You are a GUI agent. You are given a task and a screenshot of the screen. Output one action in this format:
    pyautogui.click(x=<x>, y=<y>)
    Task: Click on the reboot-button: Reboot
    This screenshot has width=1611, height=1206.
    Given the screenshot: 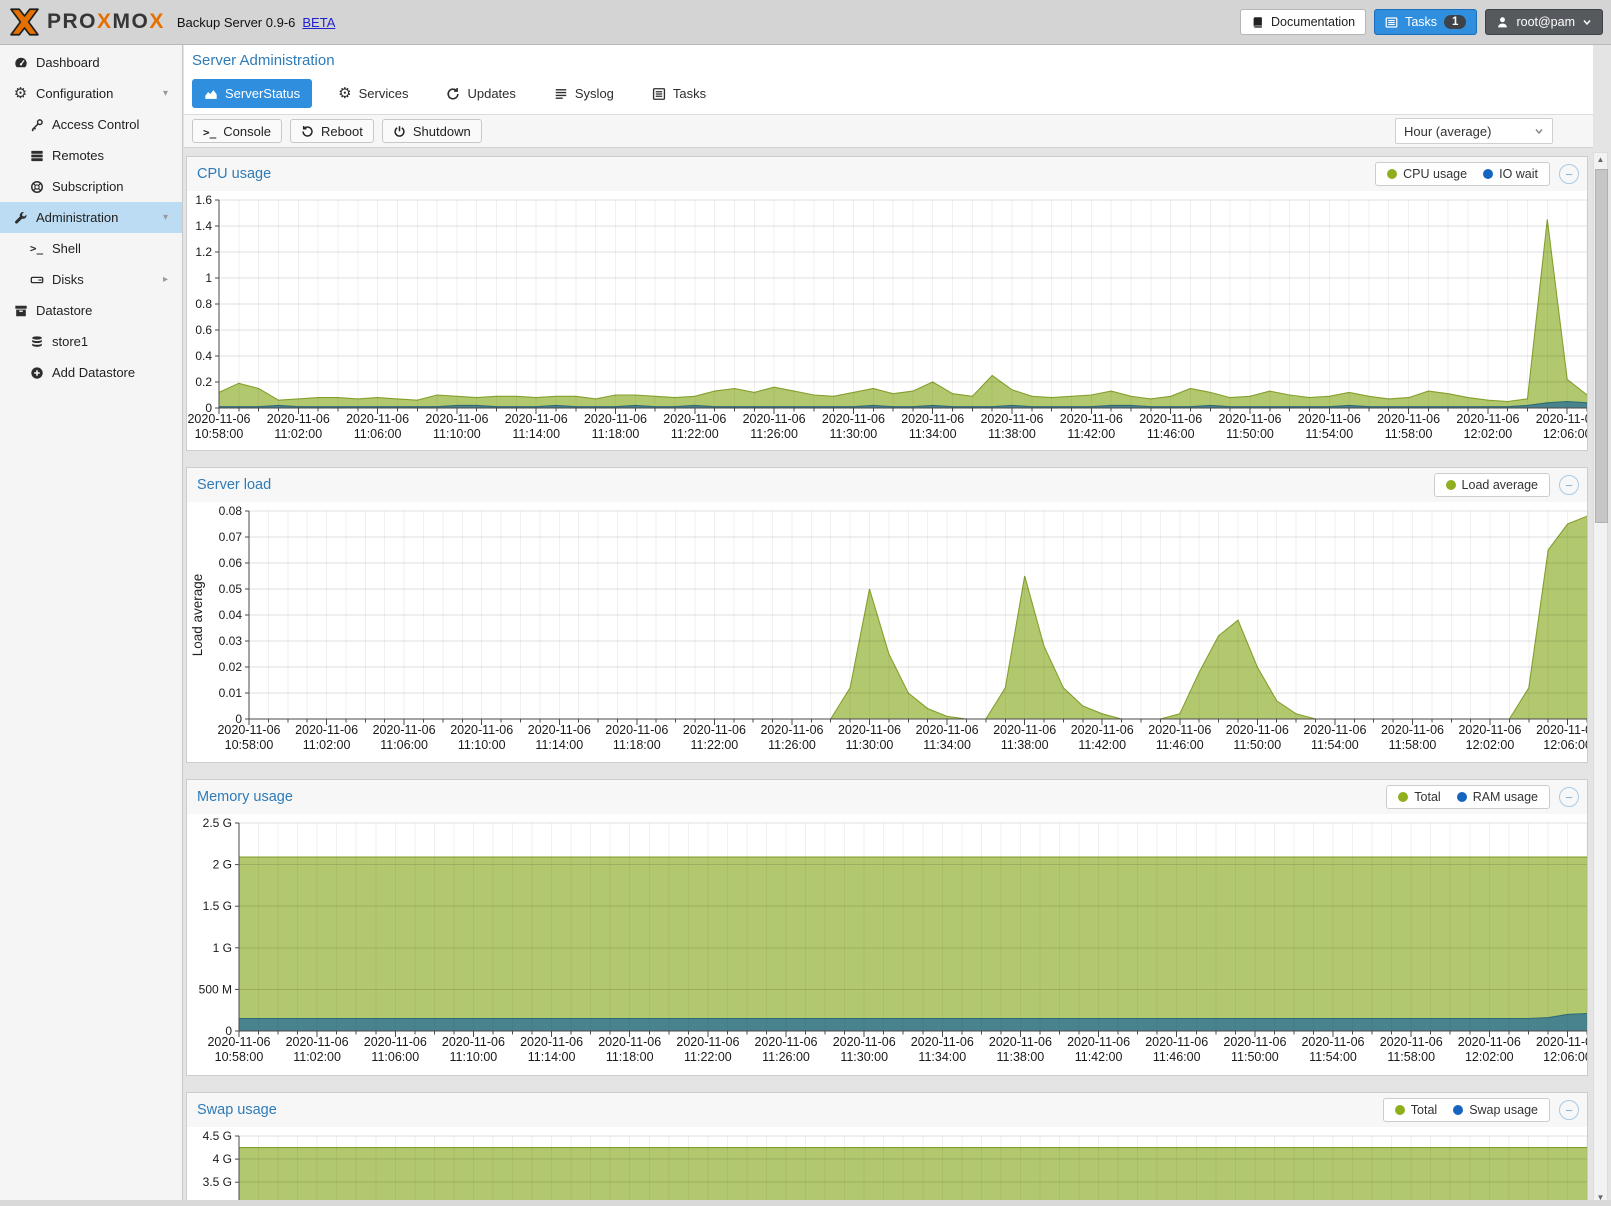 What is the action you would take?
    pyautogui.click(x=331, y=131)
    